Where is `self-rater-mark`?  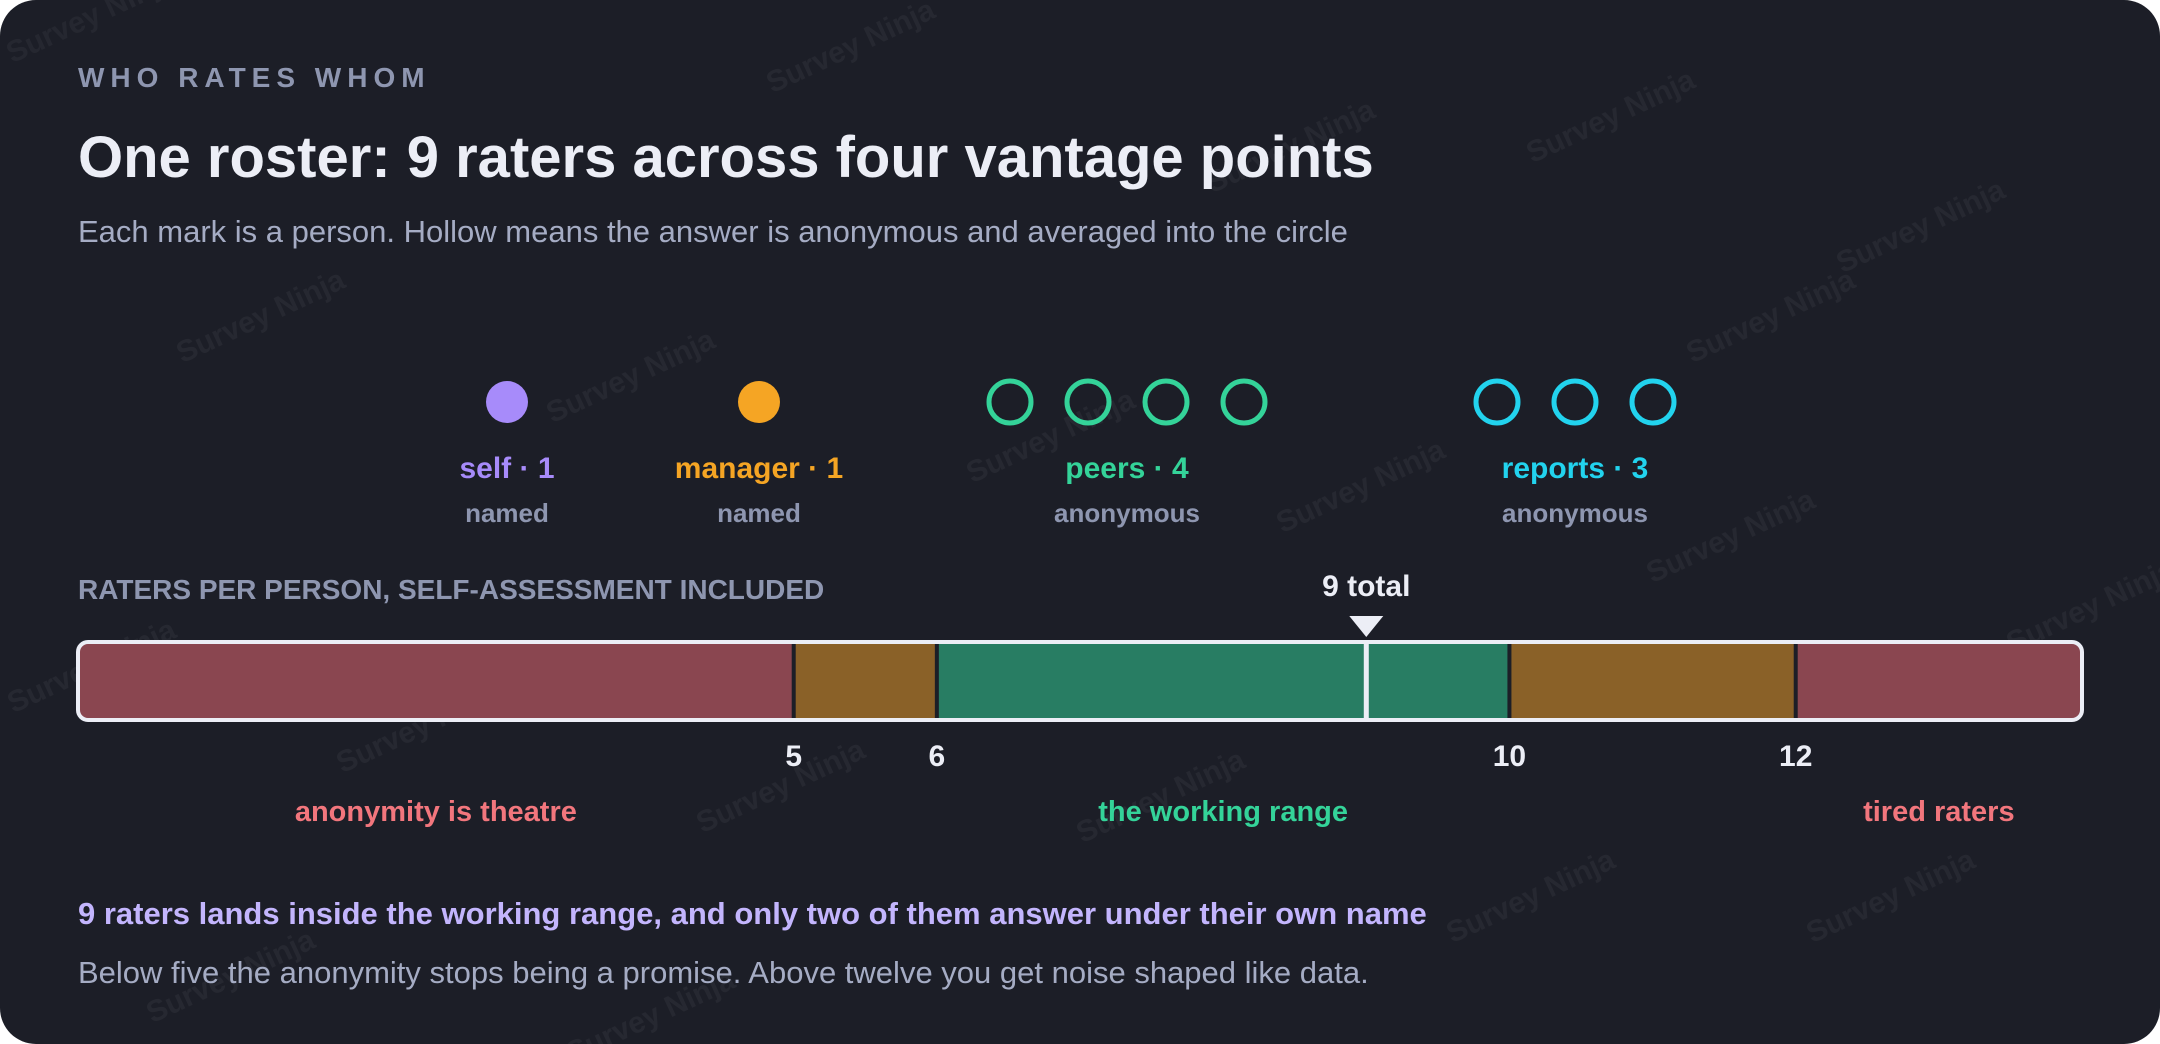 self-rater-mark is located at coordinates (507, 402).